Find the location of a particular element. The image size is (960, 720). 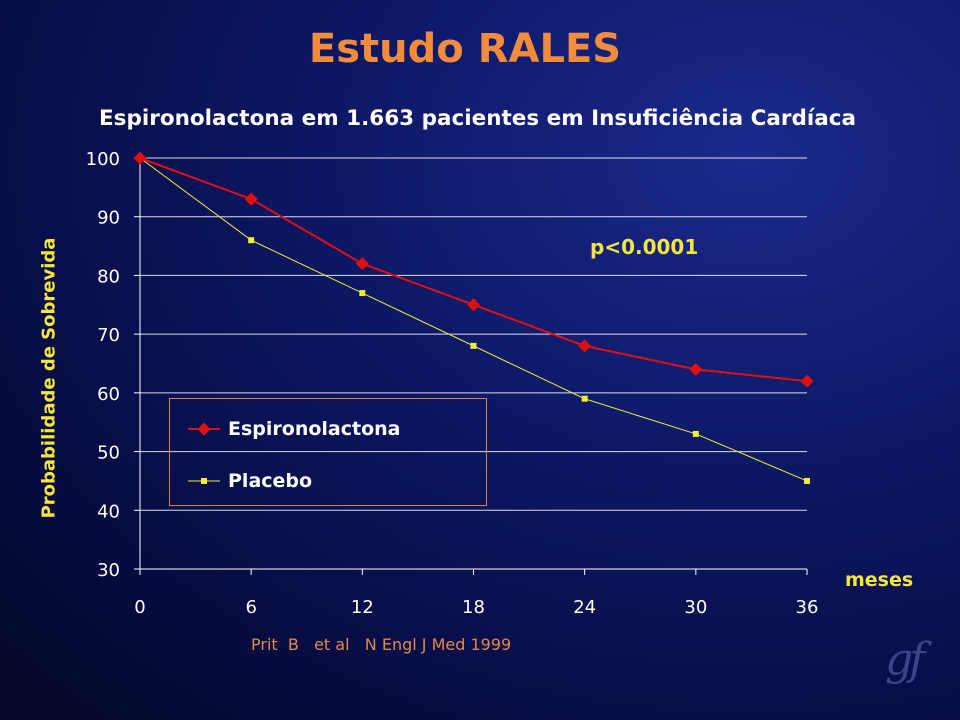

y-axis-label: Probabilidade de Sobrevida is located at coordinates (49, 378).